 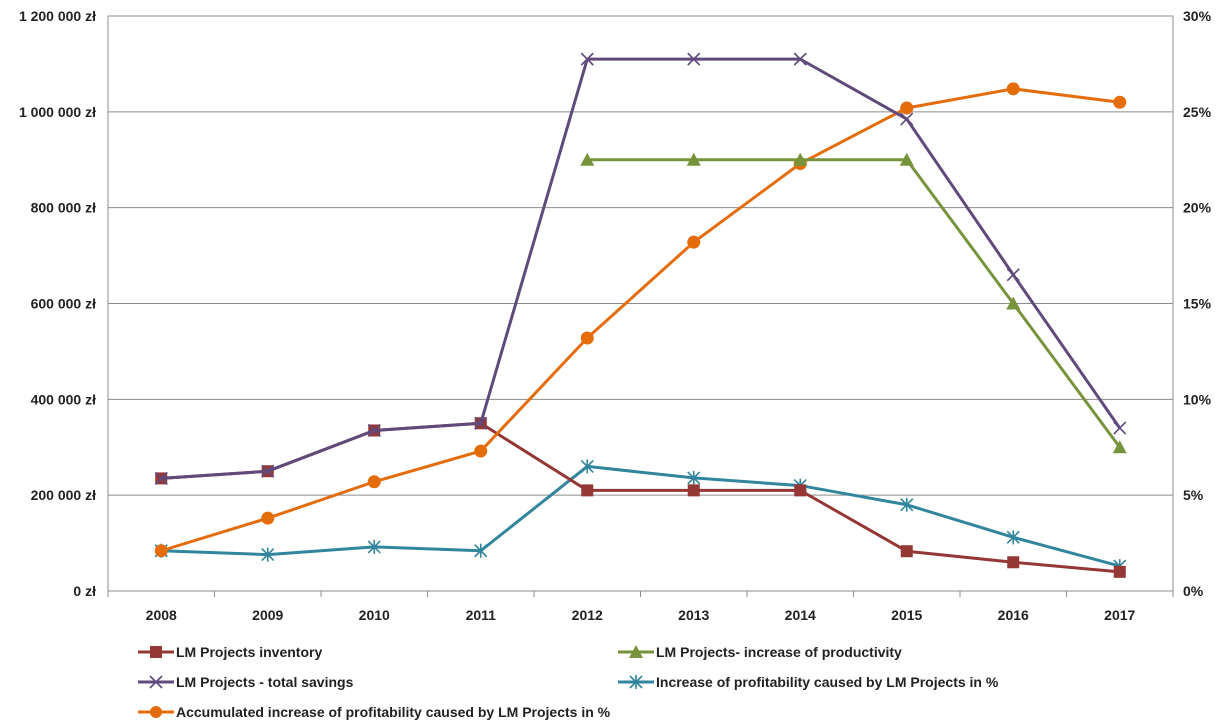 What do you see at coordinates (63, 399) in the screenshot?
I see `left-axis-tick-label: 400 000 zł` at bounding box center [63, 399].